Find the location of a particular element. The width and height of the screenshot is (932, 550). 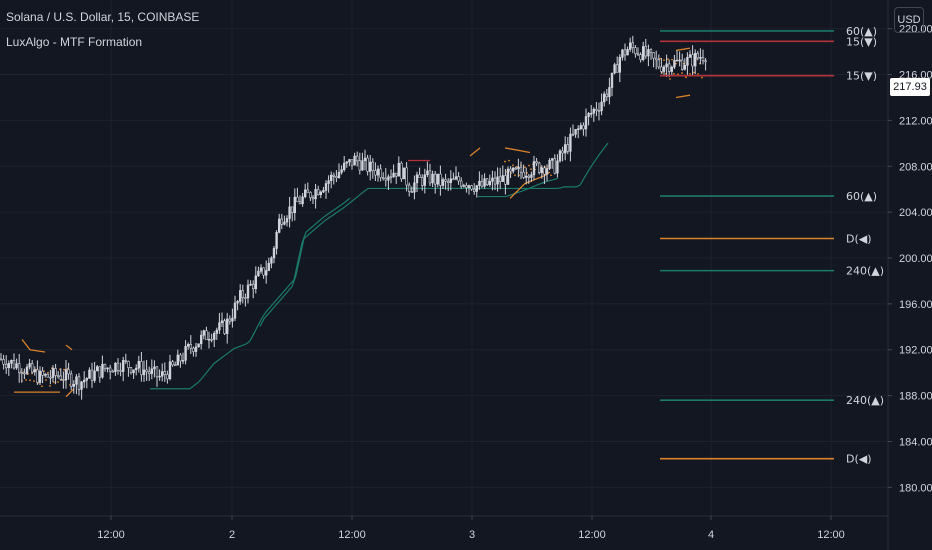

x-tick-label: 4 is located at coordinates (711, 535).